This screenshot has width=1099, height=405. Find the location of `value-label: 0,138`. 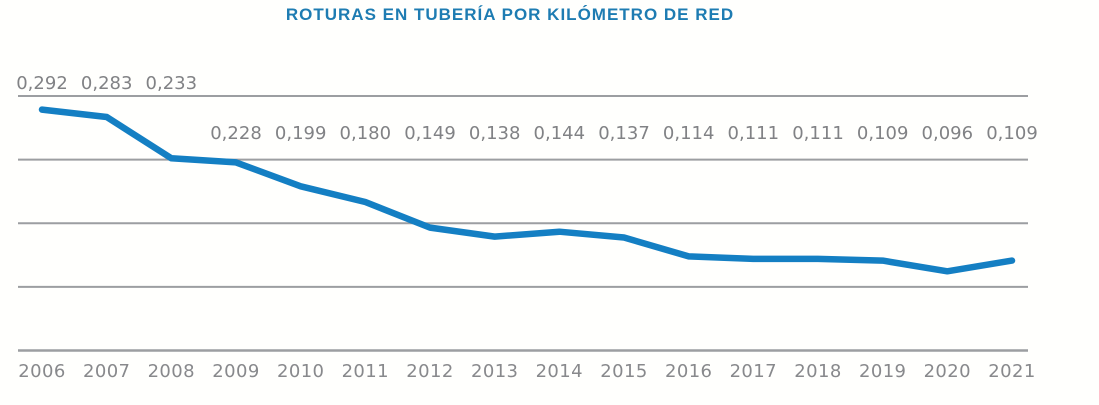

value-label: 0,138 is located at coordinates (495, 133).